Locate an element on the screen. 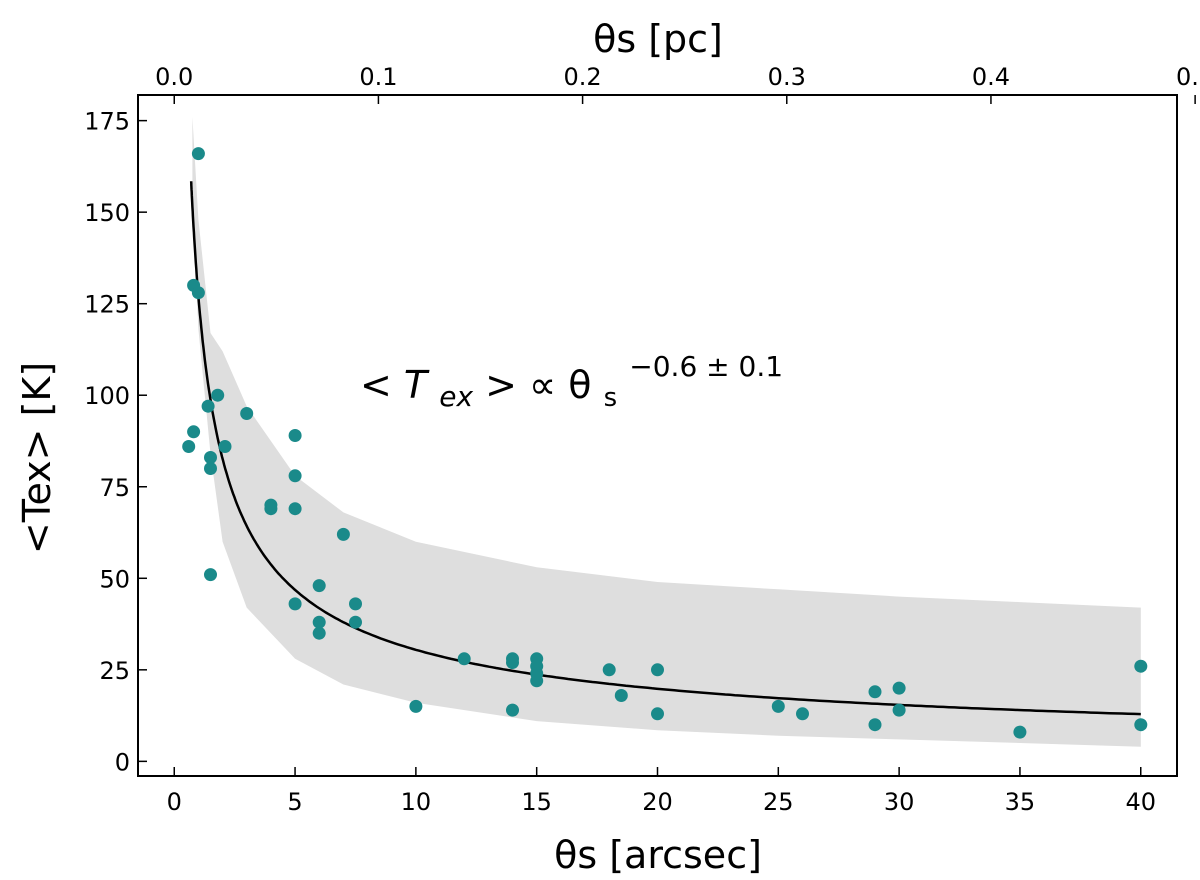  x-axis-top-label: θs [pc] is located at coordinates (658, 39).